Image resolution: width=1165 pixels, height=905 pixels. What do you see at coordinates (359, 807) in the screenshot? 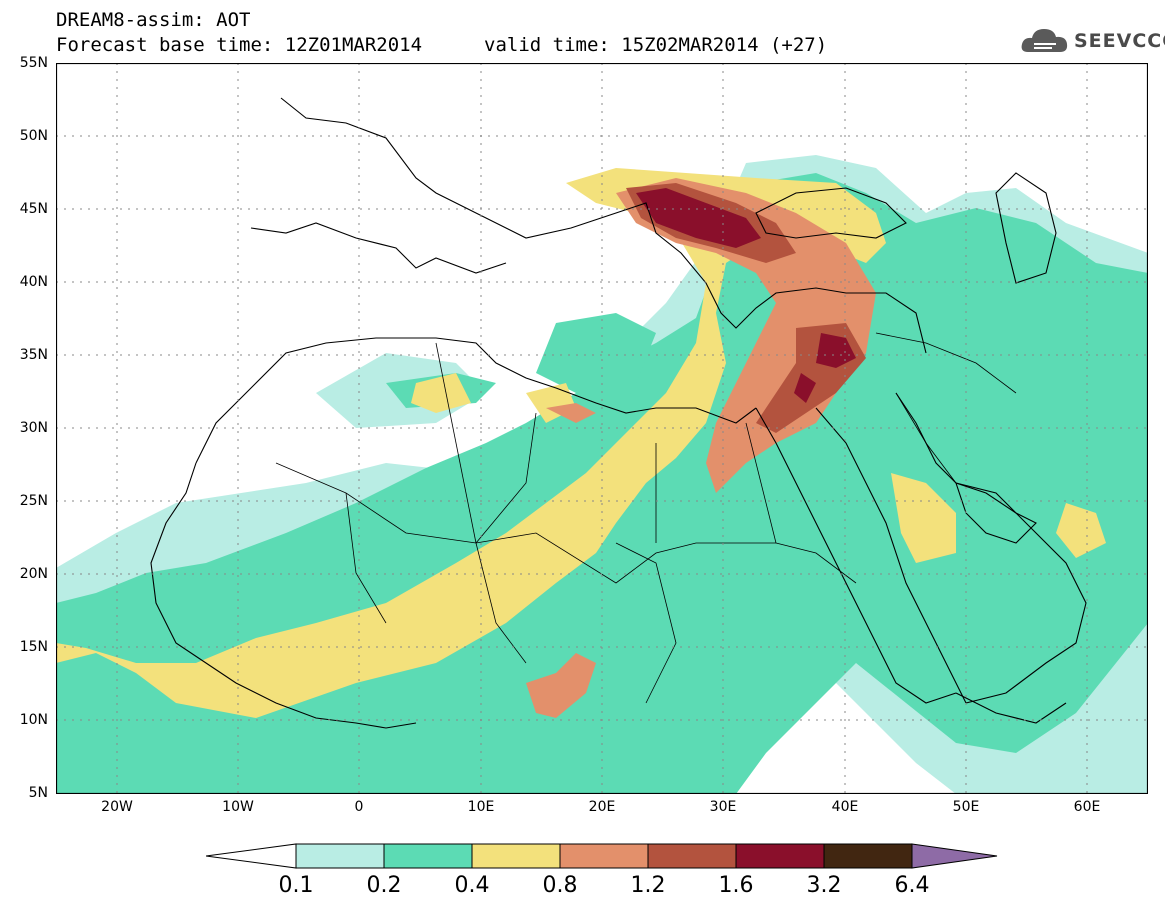
I see `lon-label-0: 0` at bounding box center [359, 807].